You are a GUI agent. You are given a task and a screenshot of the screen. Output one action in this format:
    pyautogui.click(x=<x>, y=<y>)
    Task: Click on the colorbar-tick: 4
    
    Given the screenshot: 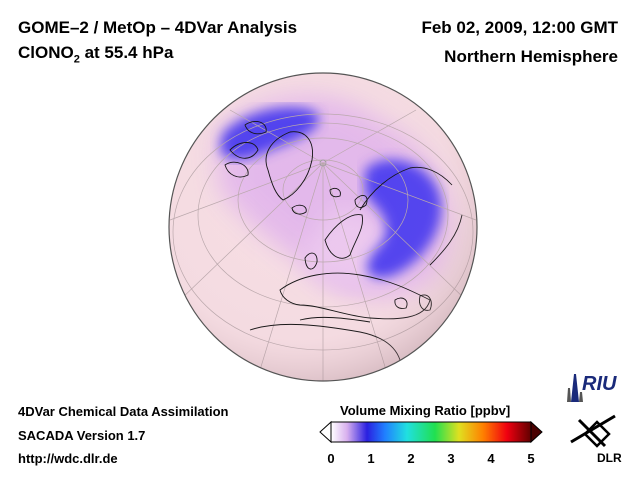 What is the action you would take?
    pyautogui.click(x=491, y=458)
    